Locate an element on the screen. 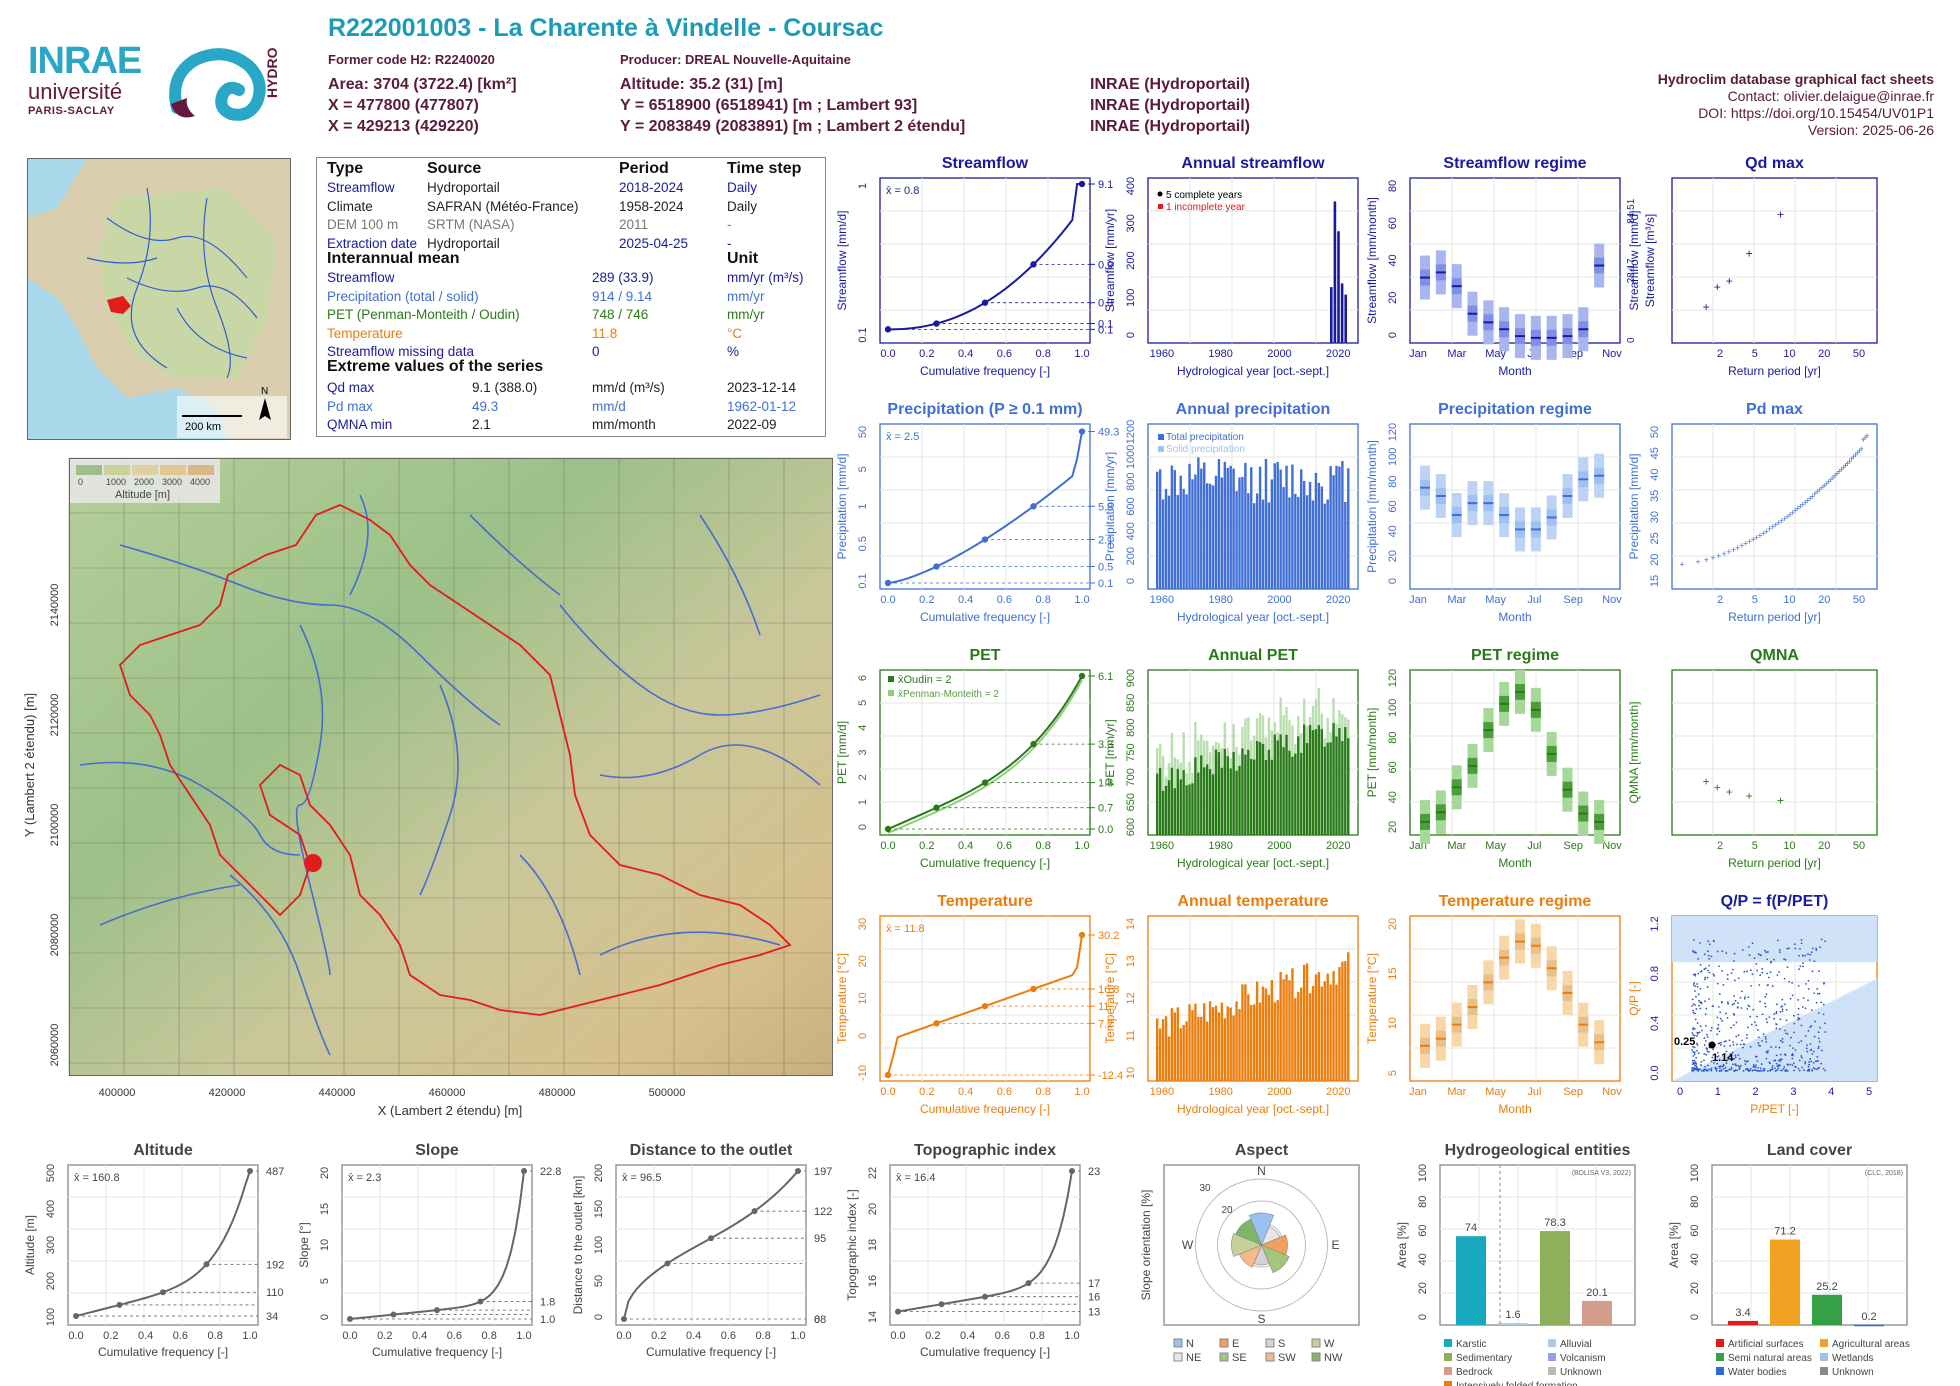  streamflow_fdc-xtick: 0.6 is located at coordinates (1004, 354).